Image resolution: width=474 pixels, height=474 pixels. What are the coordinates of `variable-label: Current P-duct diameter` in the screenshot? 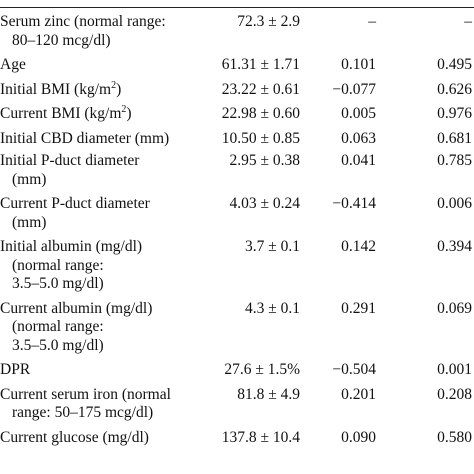 It's located at (75, 203).